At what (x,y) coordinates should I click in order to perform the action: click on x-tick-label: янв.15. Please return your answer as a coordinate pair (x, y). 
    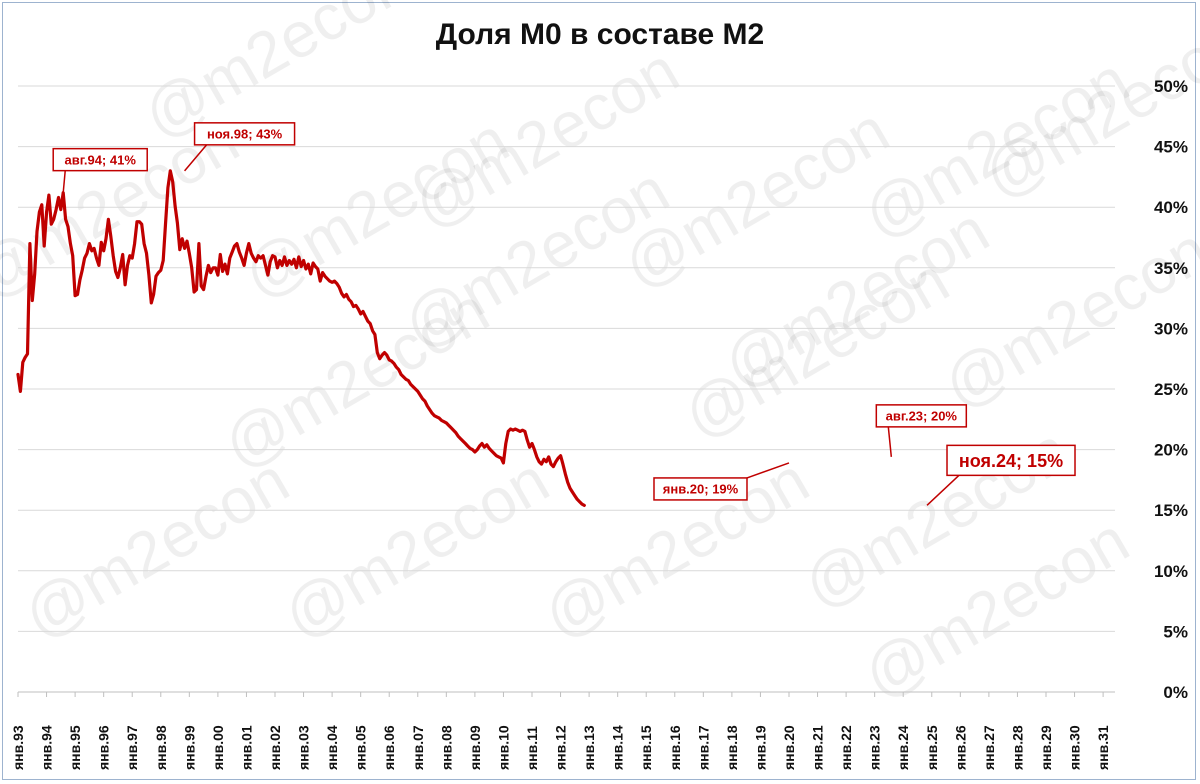
    Looking at the image, I should click on (646, 747).